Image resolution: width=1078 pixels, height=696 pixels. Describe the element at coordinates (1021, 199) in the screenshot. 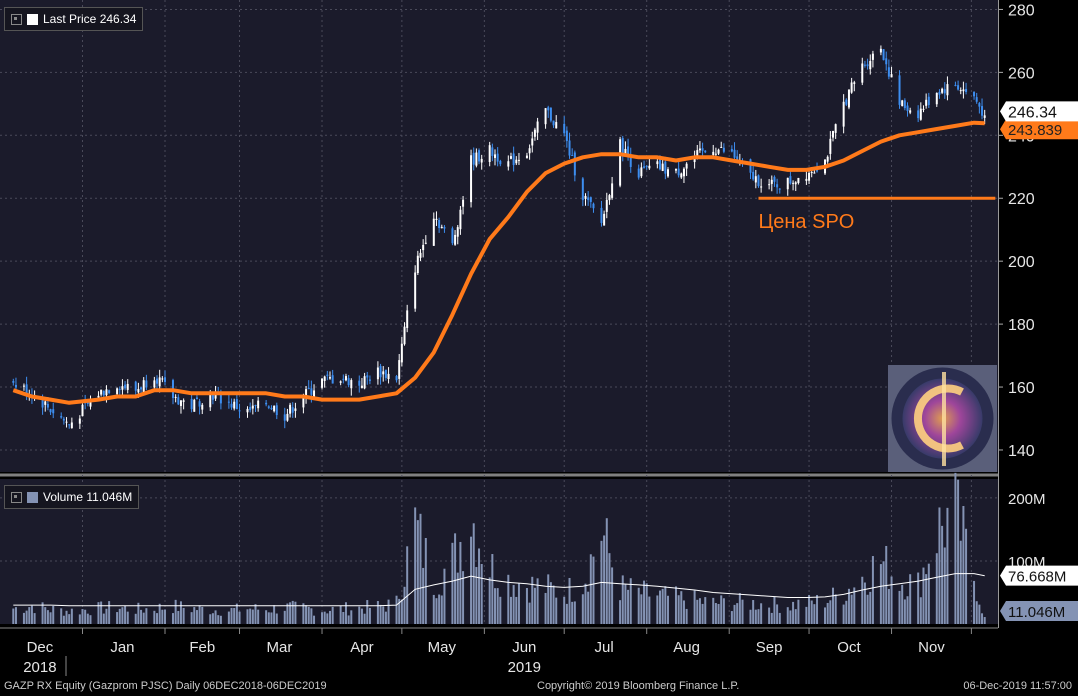

I see `price-tick-label: 220` at that location.